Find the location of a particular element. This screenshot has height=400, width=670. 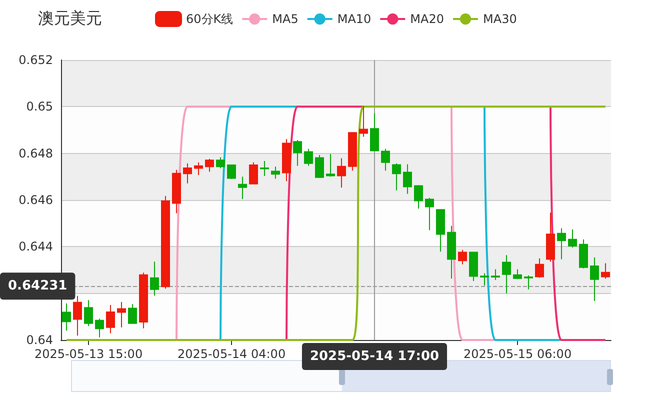

legend-label: 60分K线 is located at coordinates (210, 19).